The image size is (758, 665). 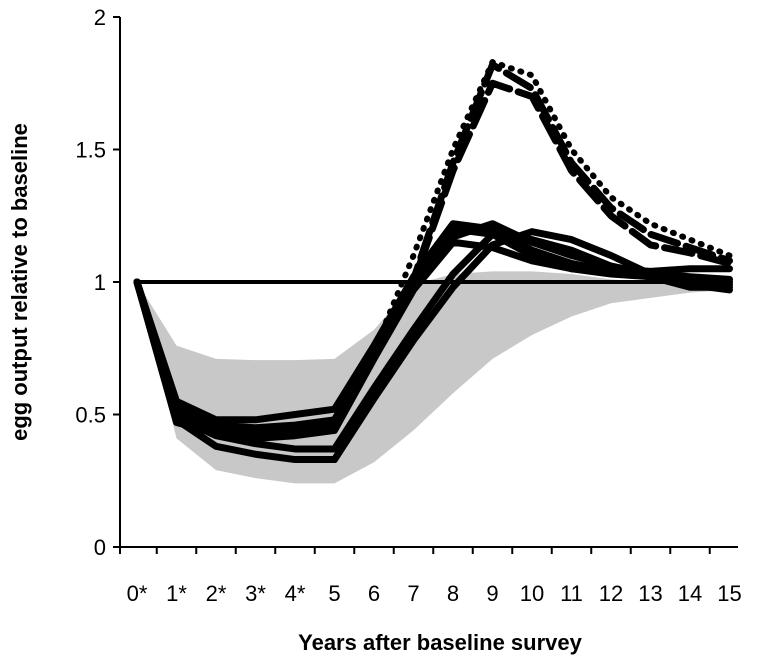 What do you see at coordinates (137, 593) in the screenshot?
I see `x-tick-label: 0*` at bounding box center [137, 593].